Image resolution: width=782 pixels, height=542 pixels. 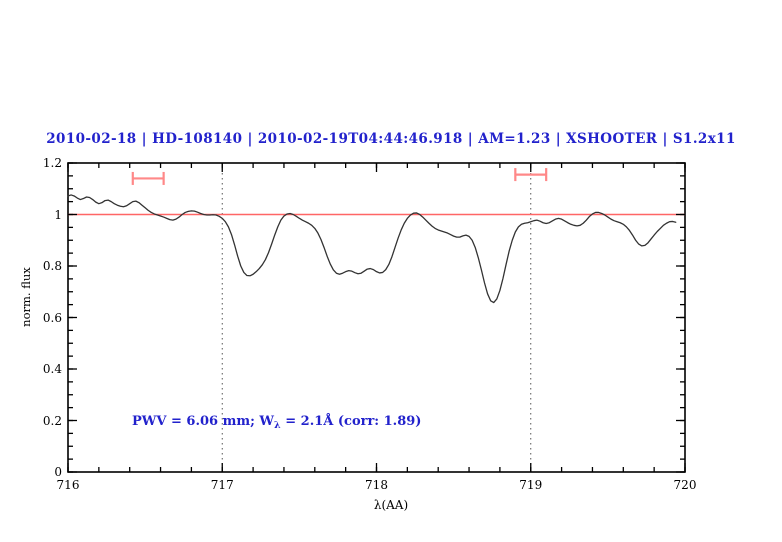 What do you see at coordinates (68, 485) in the screenshot?
I see `x-tick-label: 716` at bounding box center [68, 485].